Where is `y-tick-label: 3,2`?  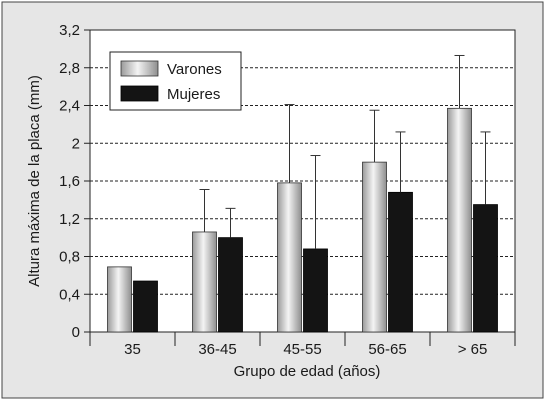
y-tick-label: 3,2 is located at coordinates (69, 30).